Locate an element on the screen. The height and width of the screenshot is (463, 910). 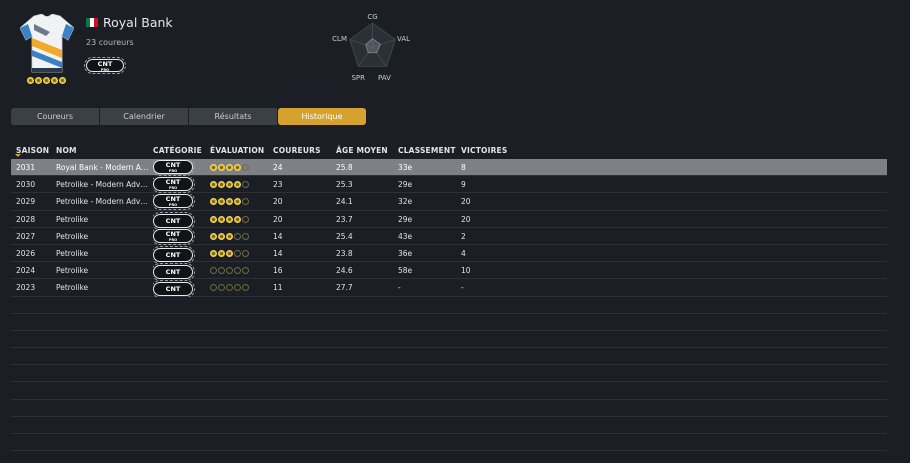
tab-coureurs: Coureurs is located at coordinates (55, 116).